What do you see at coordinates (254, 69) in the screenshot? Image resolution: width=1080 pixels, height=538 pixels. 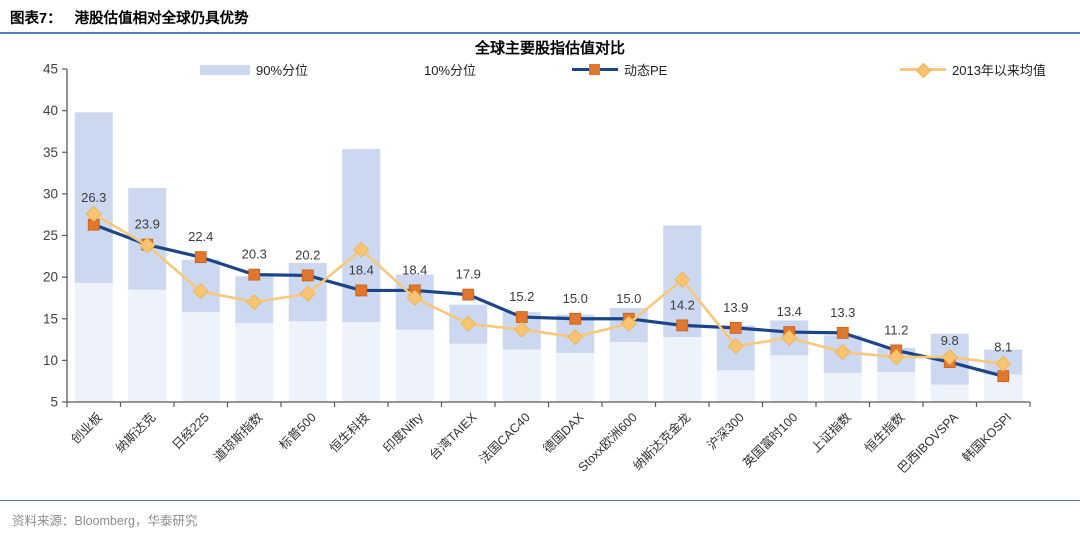 I see `legend-item: 90%分位` at bounding box center [254, 69].